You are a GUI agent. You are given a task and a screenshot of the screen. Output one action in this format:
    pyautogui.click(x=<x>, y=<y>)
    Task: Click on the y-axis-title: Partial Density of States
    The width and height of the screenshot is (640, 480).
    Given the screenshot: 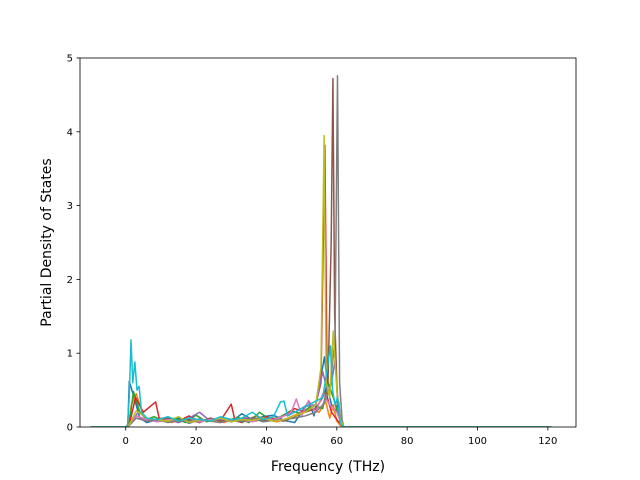 What is the action you would take?
    pyautogui.click(x=47, y=242)
    